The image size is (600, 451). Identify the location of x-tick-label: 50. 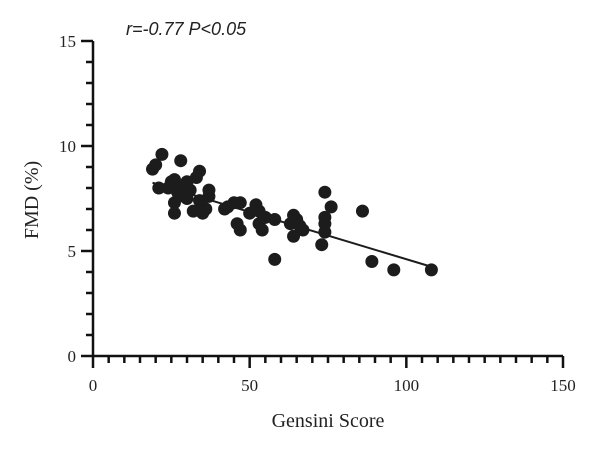
(249, 385).